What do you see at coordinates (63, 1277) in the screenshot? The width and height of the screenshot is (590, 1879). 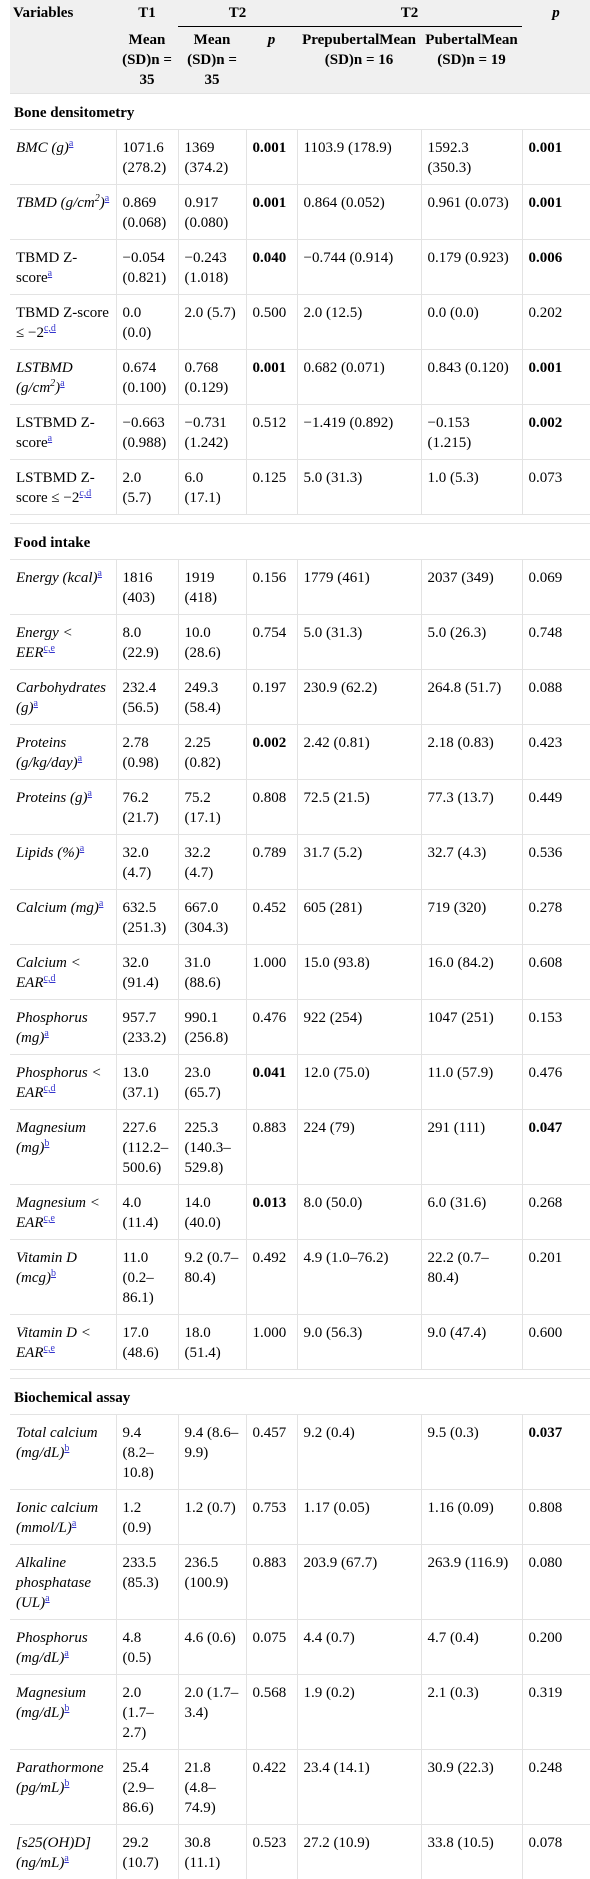 I see `variable-cell: Vitamin D (mcg)b` at bounding box center [63, 1277].